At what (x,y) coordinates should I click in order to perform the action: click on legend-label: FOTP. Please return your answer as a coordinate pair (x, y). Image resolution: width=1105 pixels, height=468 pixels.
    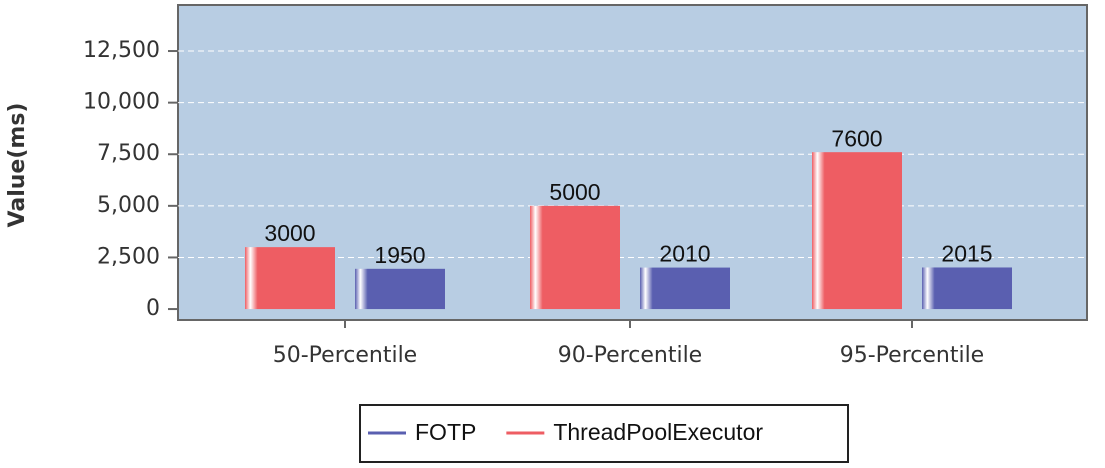
    Looking at the image, I should click on (445, 432).